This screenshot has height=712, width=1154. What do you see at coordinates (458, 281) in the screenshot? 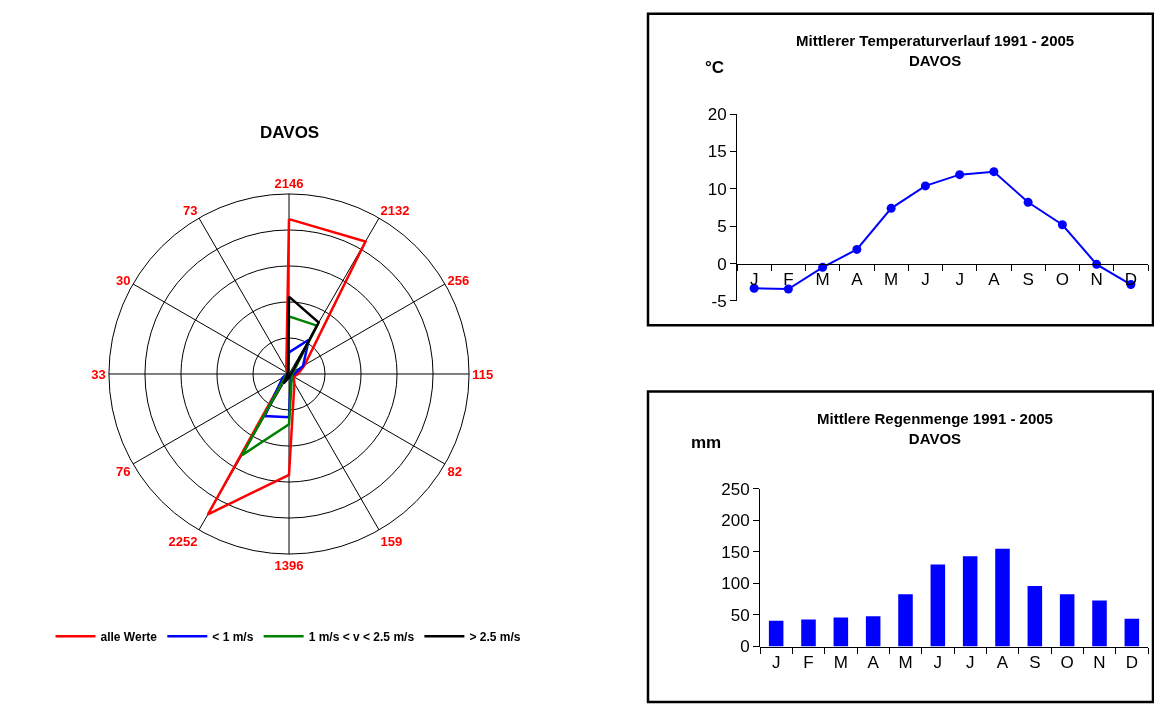
I see `spoke-label: 256` at bounding box center [458, 281].